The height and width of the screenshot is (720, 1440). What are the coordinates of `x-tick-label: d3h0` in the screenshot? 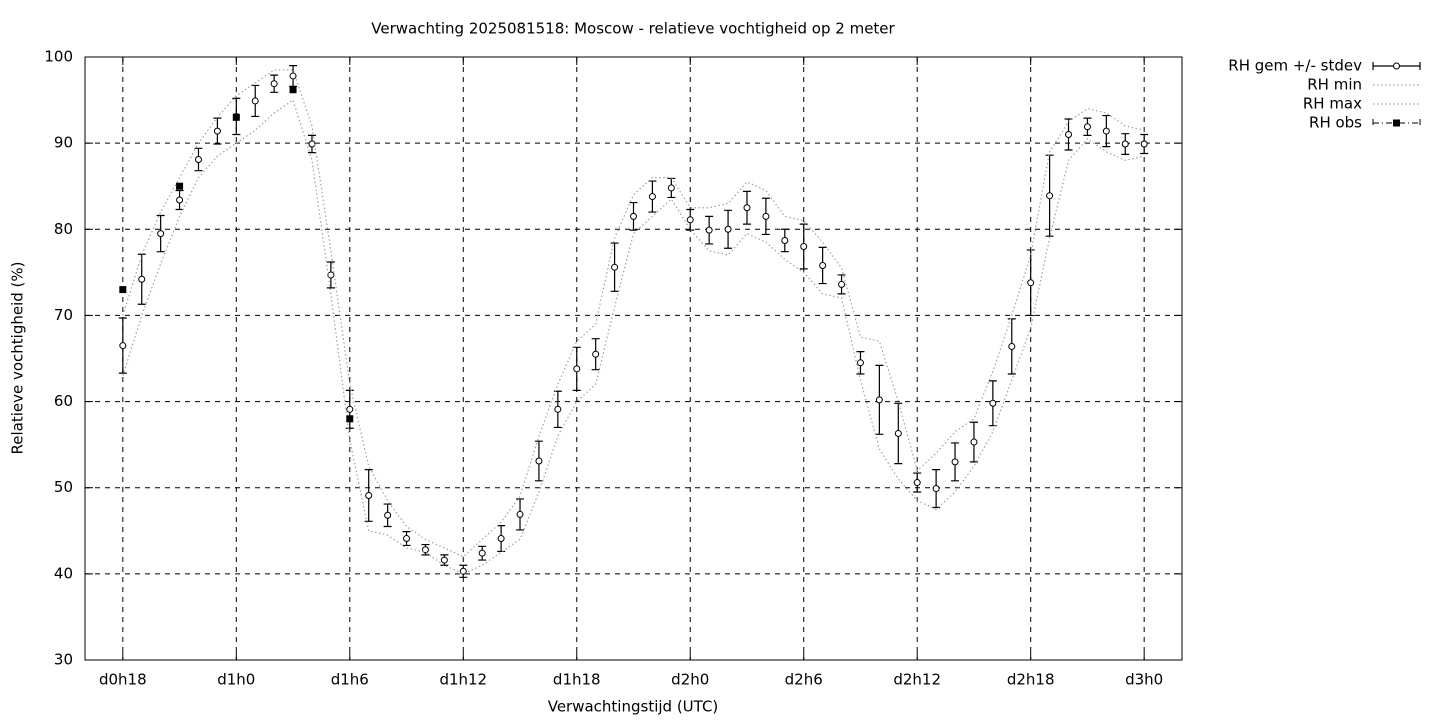 It's located at (1144, 680).